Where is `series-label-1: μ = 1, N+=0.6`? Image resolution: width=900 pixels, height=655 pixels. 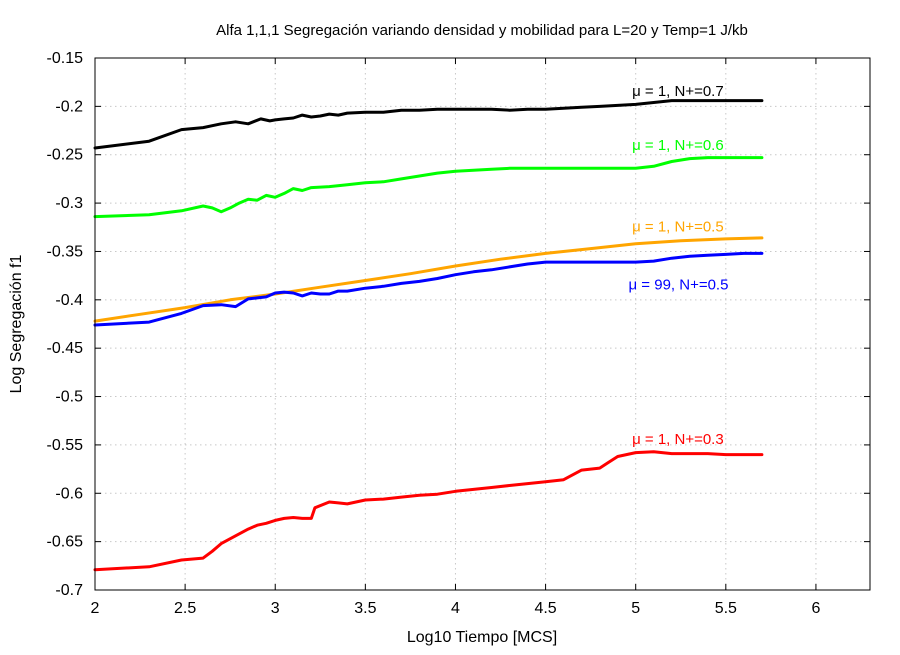
series-label-1: μ = 1, N+=0.6 is located at coordinates (678, 145).